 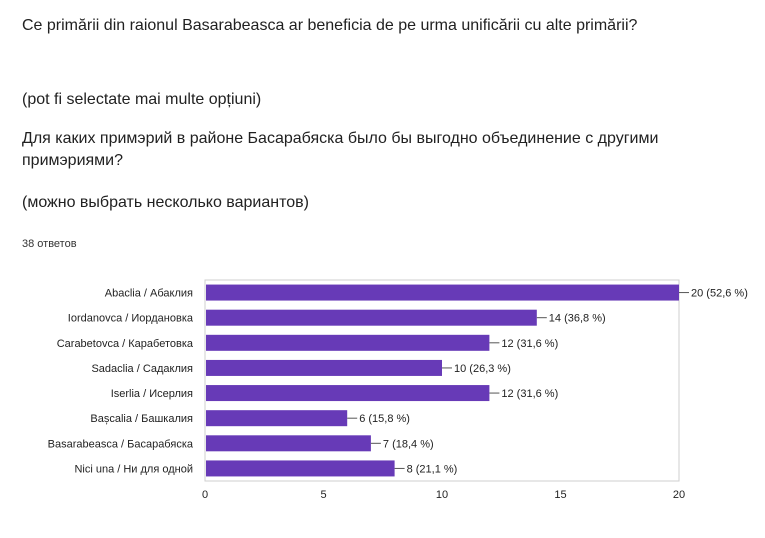 What do you see at coordinates (131, 319) in the screenshot?
I see `category-label: Iordanovca / Иордановка` at bounding box center [131, 319].